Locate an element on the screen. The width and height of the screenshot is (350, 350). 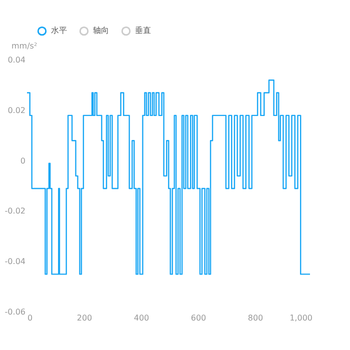
y-tick-label: -0.04 is located at coordinates (15, 261).